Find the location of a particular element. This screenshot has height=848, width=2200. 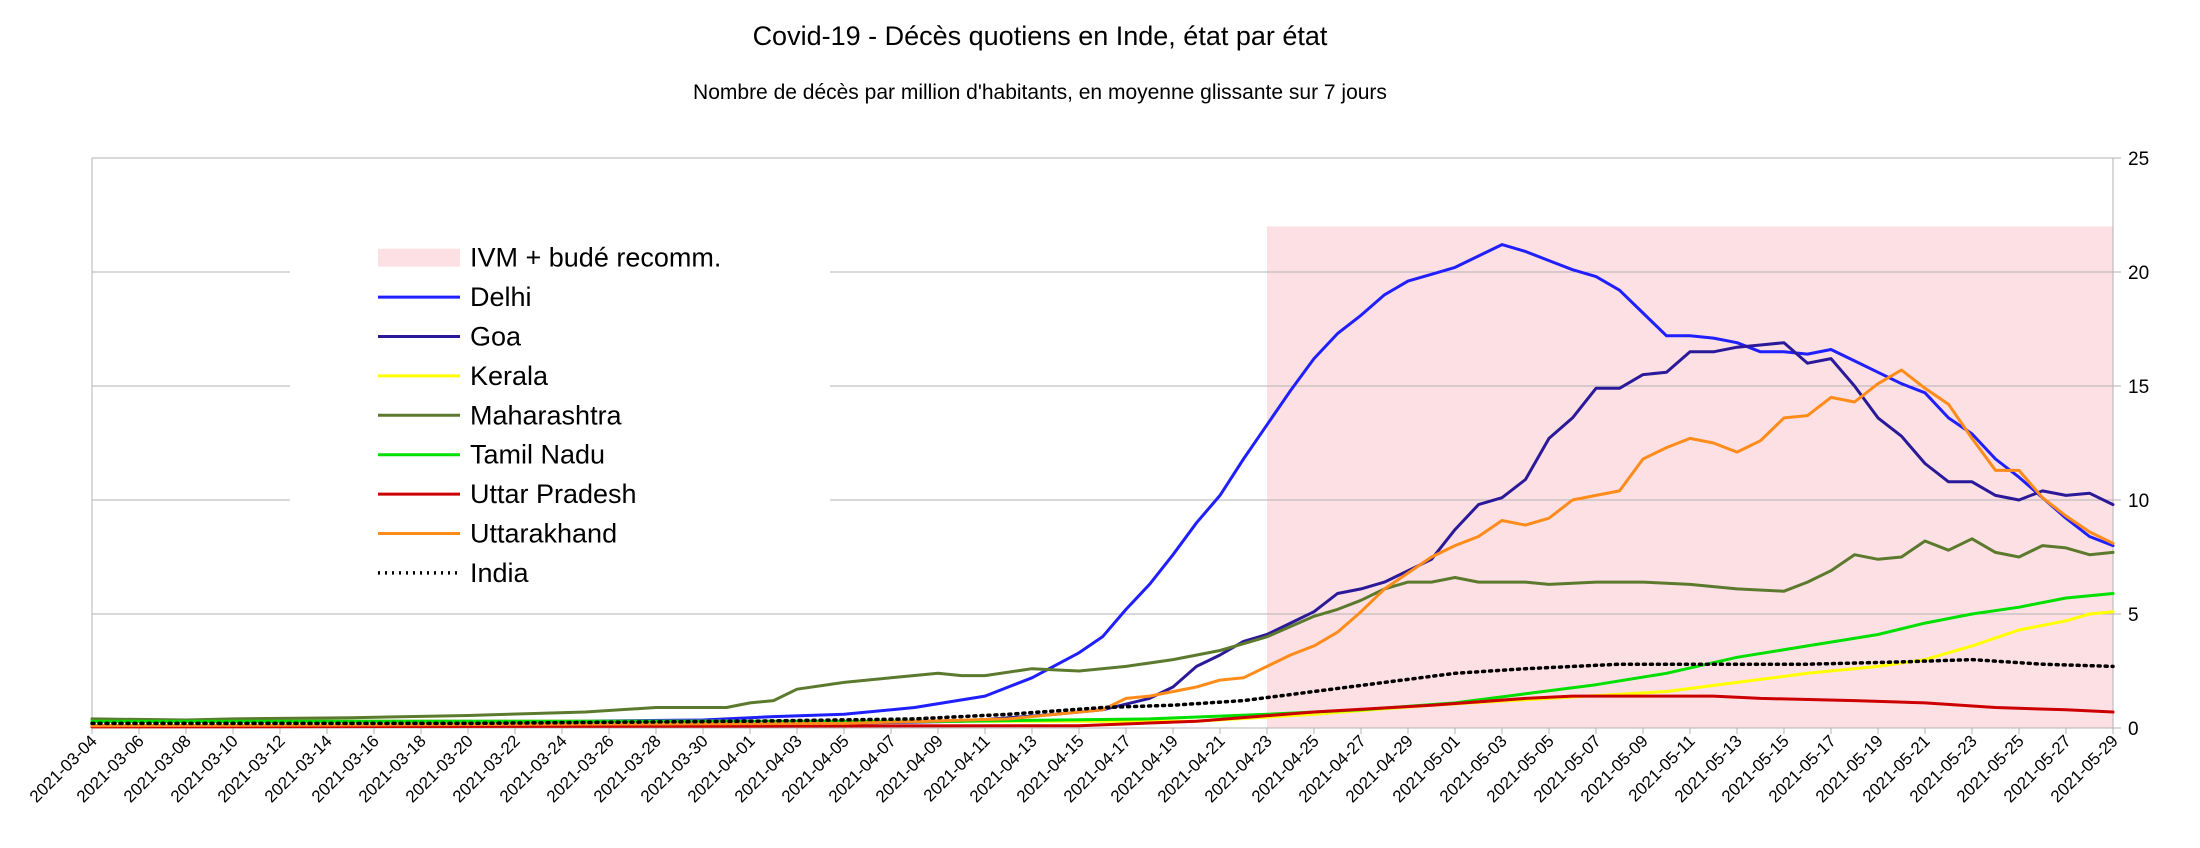

legend-swatch-ivm is located at coordinates (419, 257).